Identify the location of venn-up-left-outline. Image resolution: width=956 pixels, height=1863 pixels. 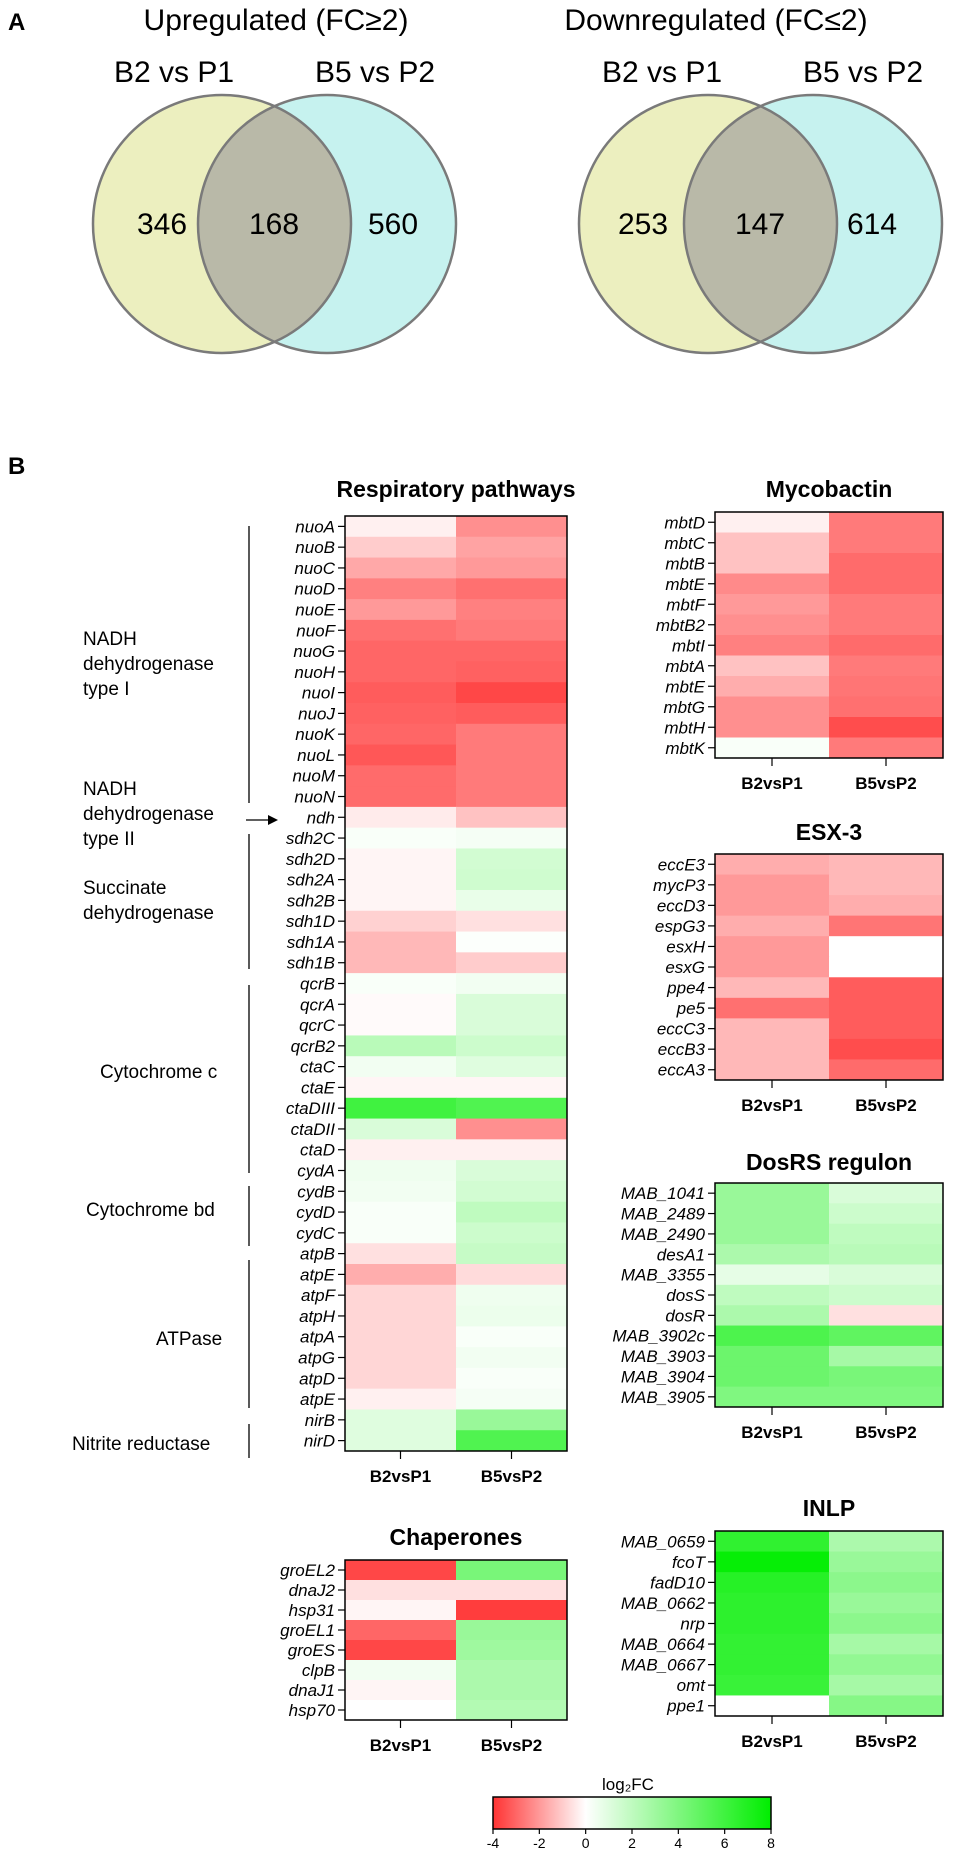
(222, 224).